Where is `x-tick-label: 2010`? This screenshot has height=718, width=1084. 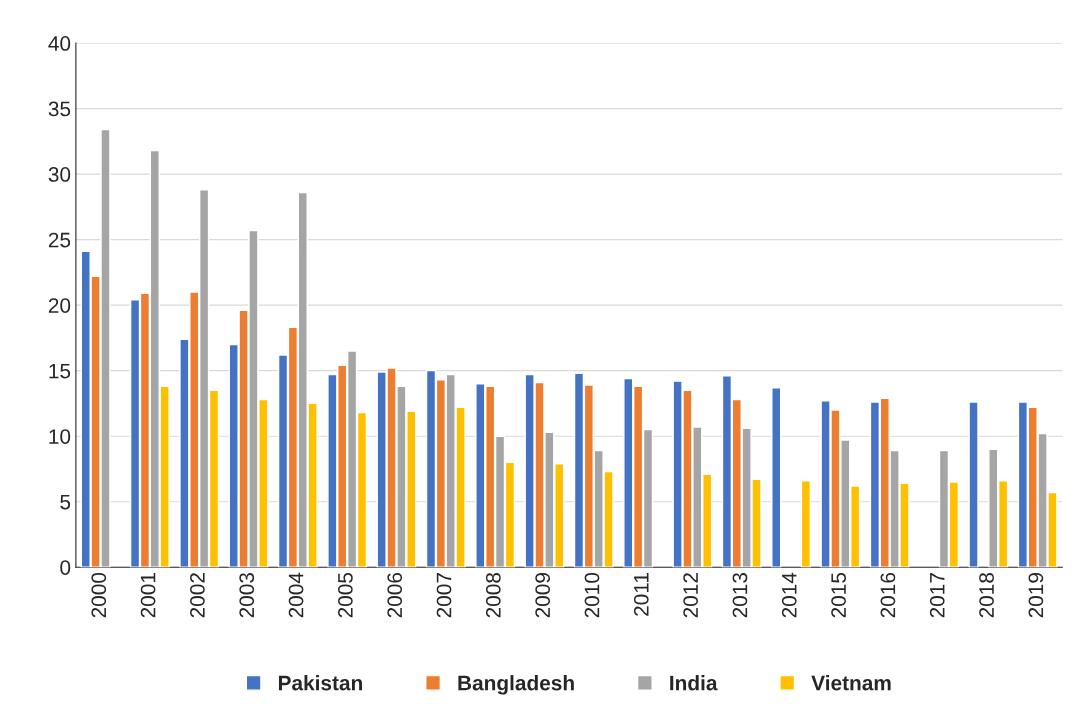 x-tick-label: 2010 is located at coordinates (592, 595).